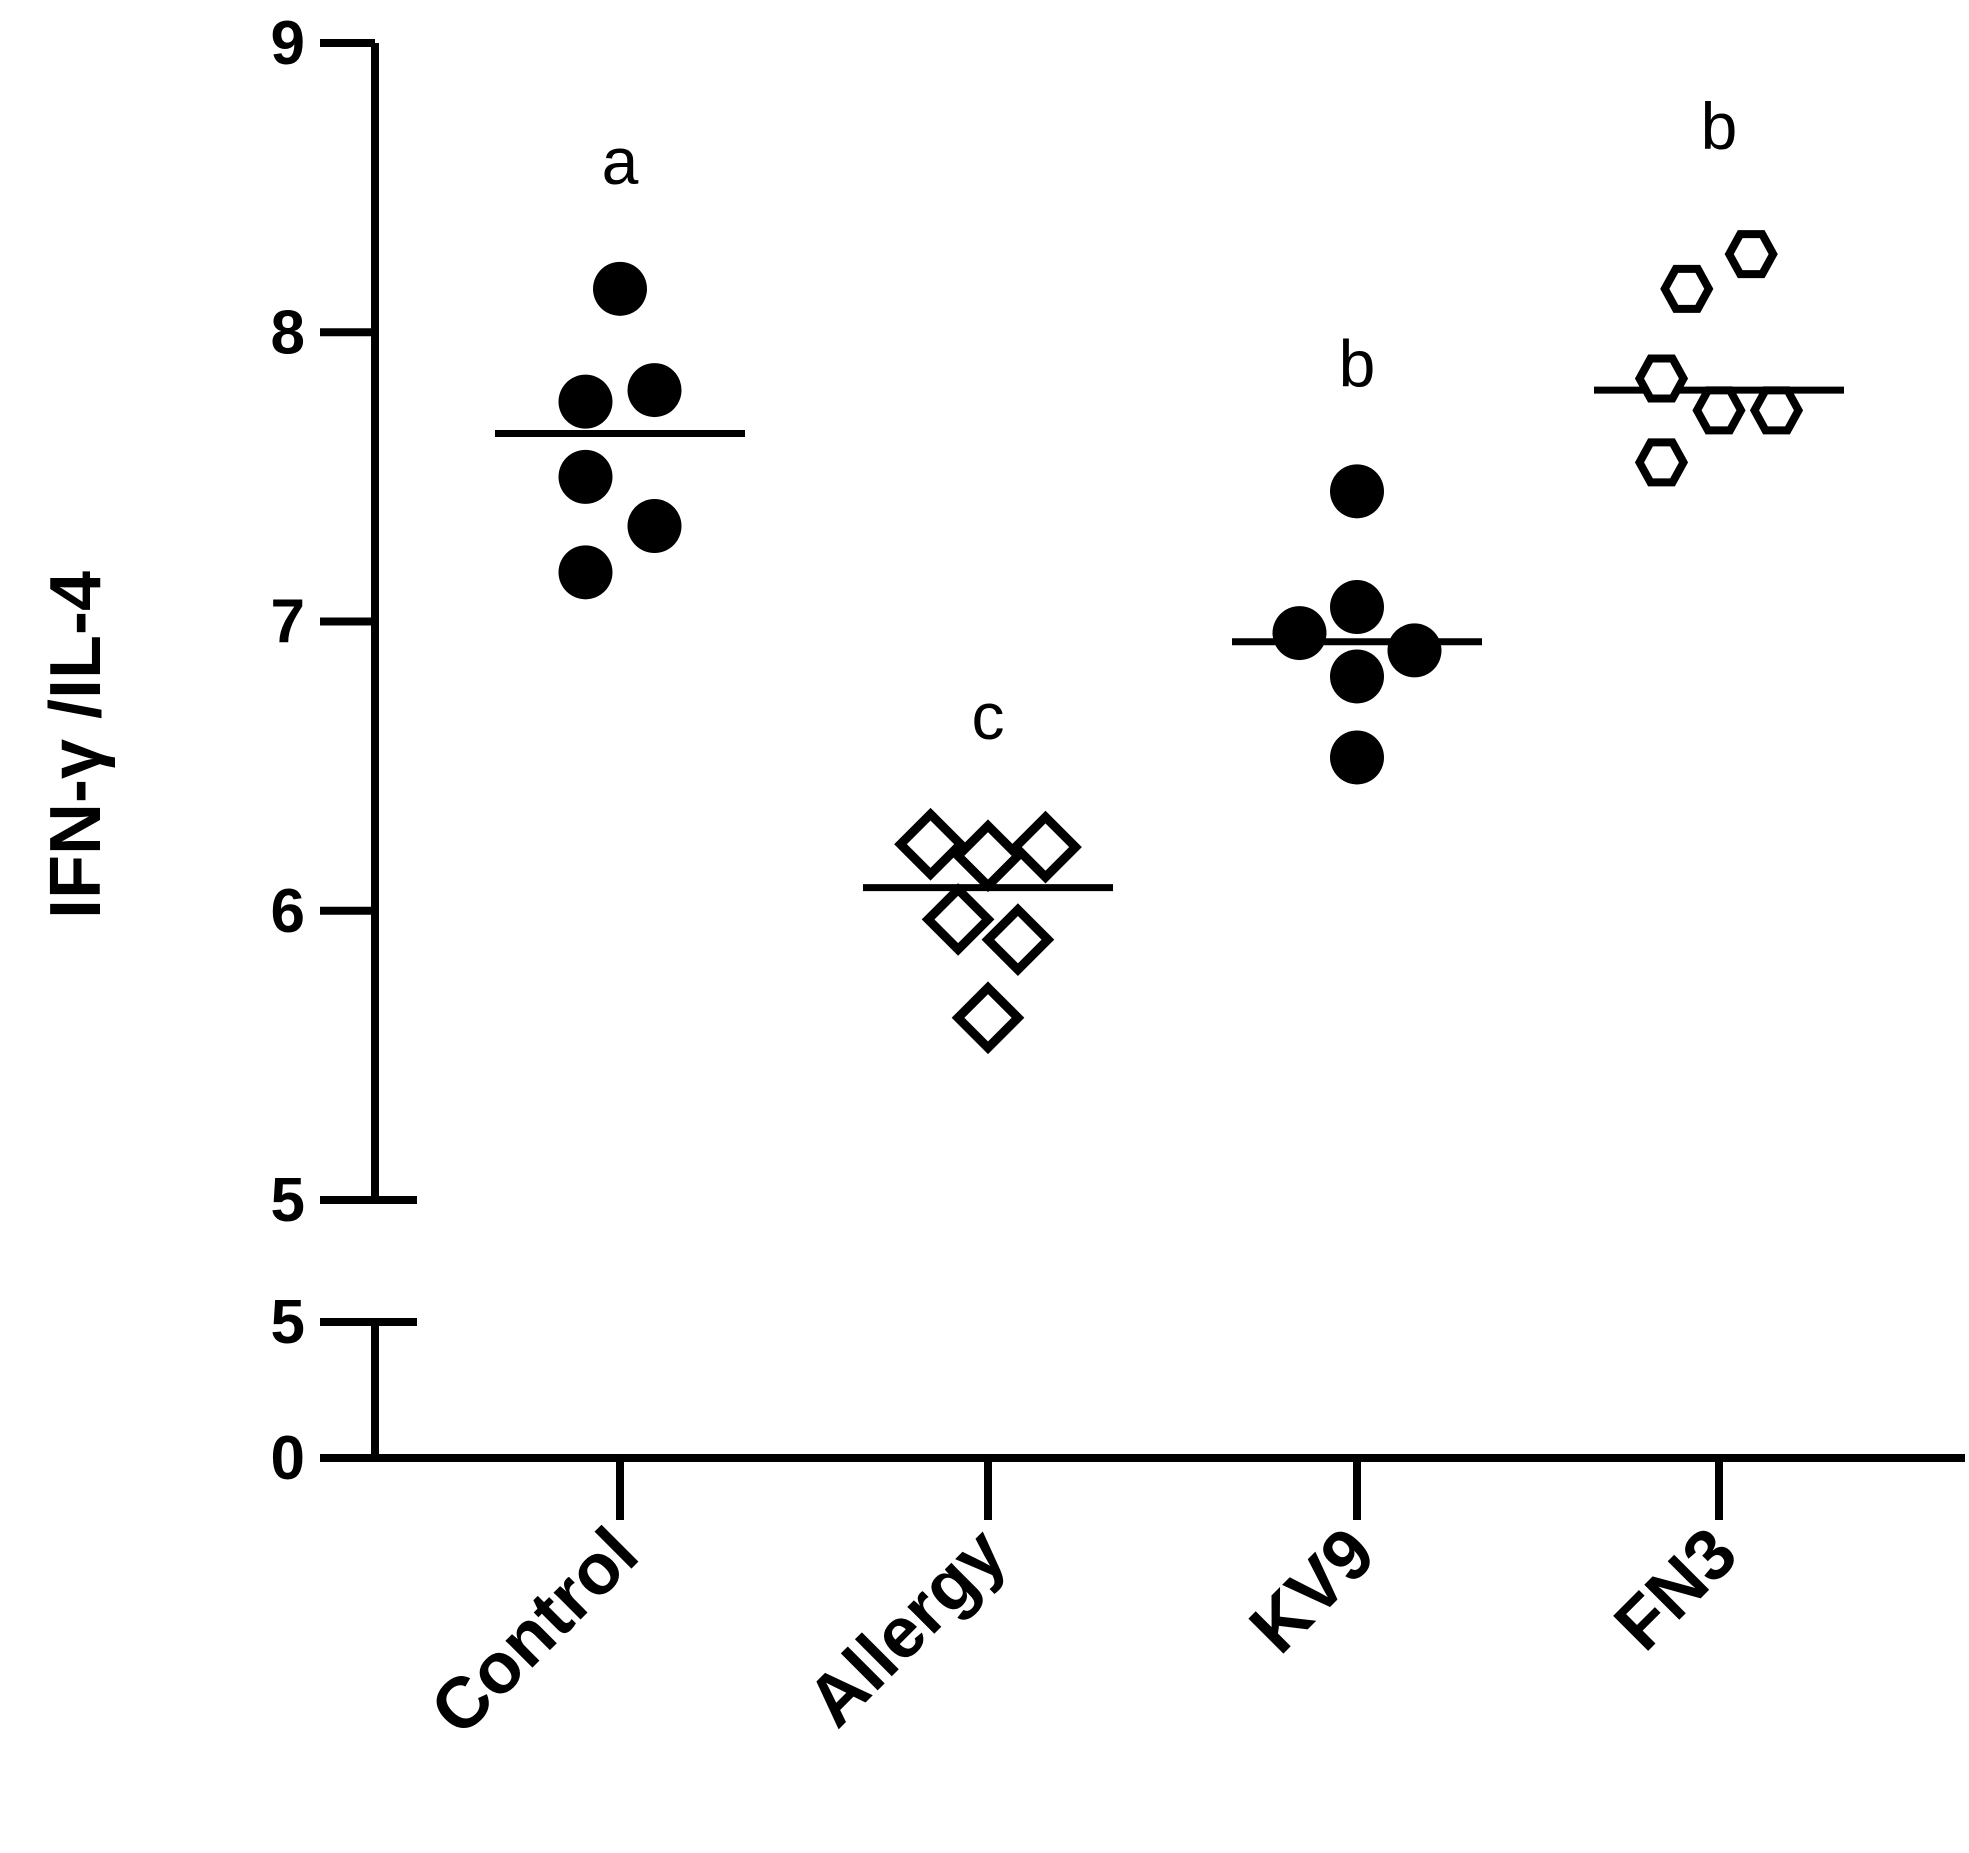  What do you see at coordinates (288, 1322) in the screenshot?
I see `y-tick-label-lower-5: 5` at bounding box center [288, 1322].